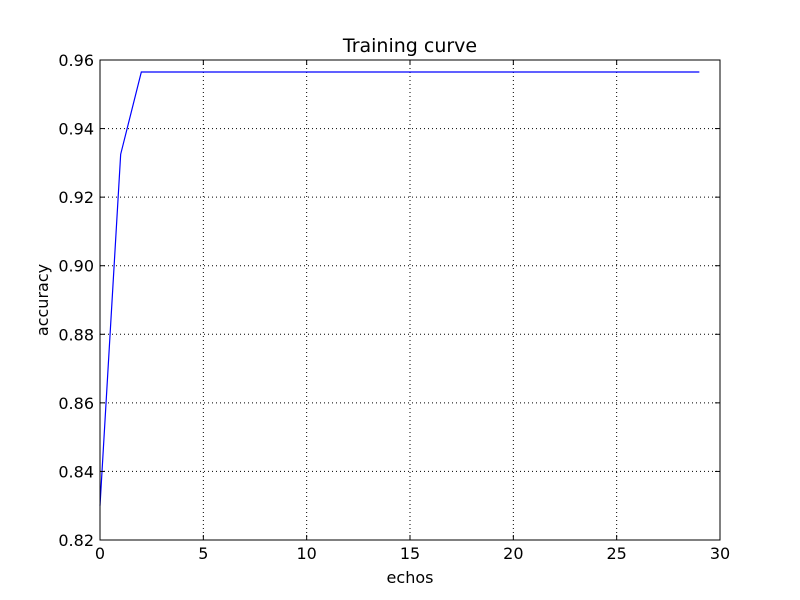 The image size is (800, 600). I want to click on x-tick-label: 20, so click(513, 553).